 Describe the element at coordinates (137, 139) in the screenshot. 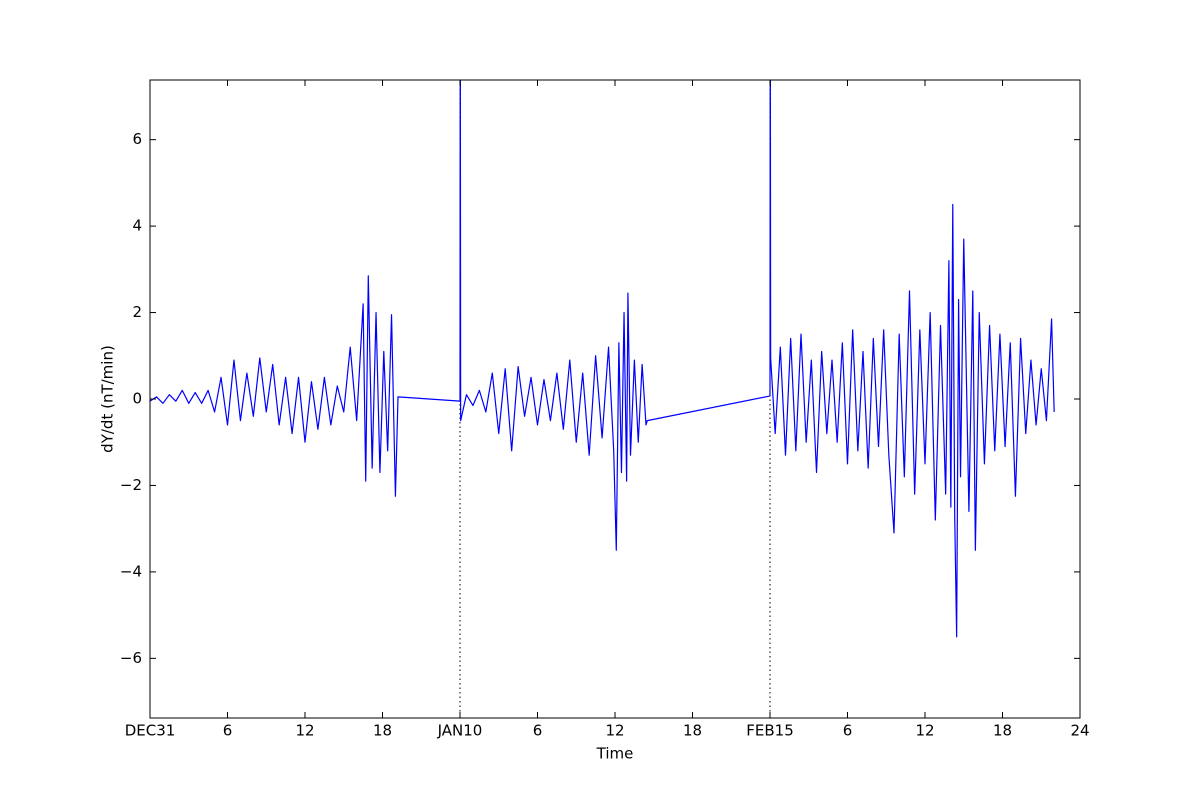

I see `y-tick-label: 6` at that location.